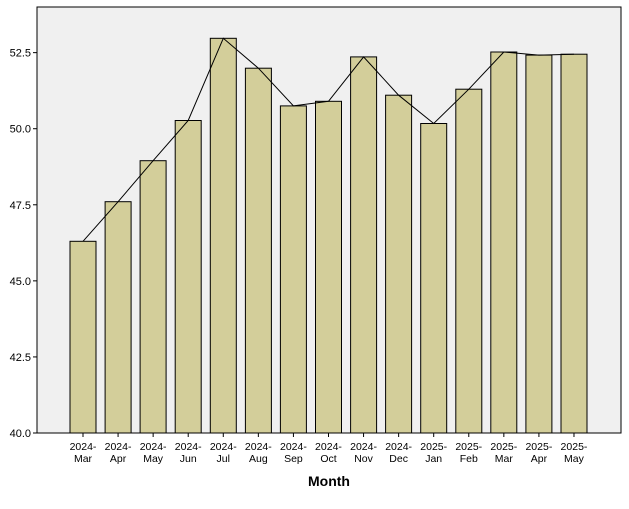  Describe the element at coordinates (363, 453) in the screenshot. I see `x-tick-label-8: 2024-Nov` at that location.